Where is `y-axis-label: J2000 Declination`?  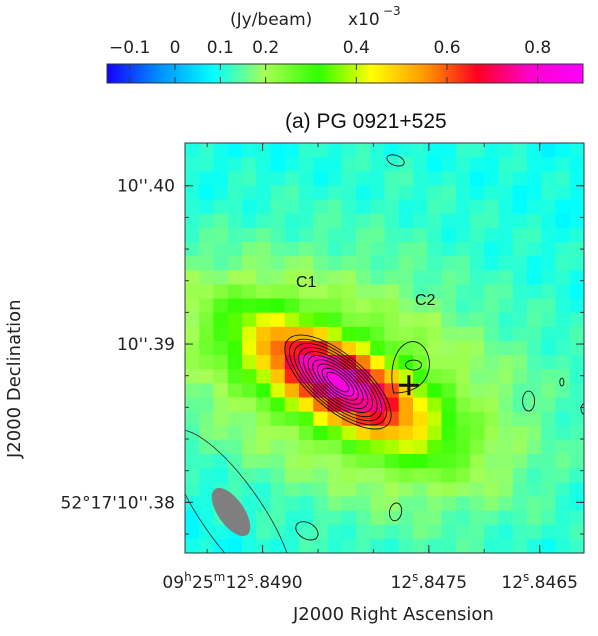
y-axis-label: J2000 Declination is located at coordinates (14, 379).